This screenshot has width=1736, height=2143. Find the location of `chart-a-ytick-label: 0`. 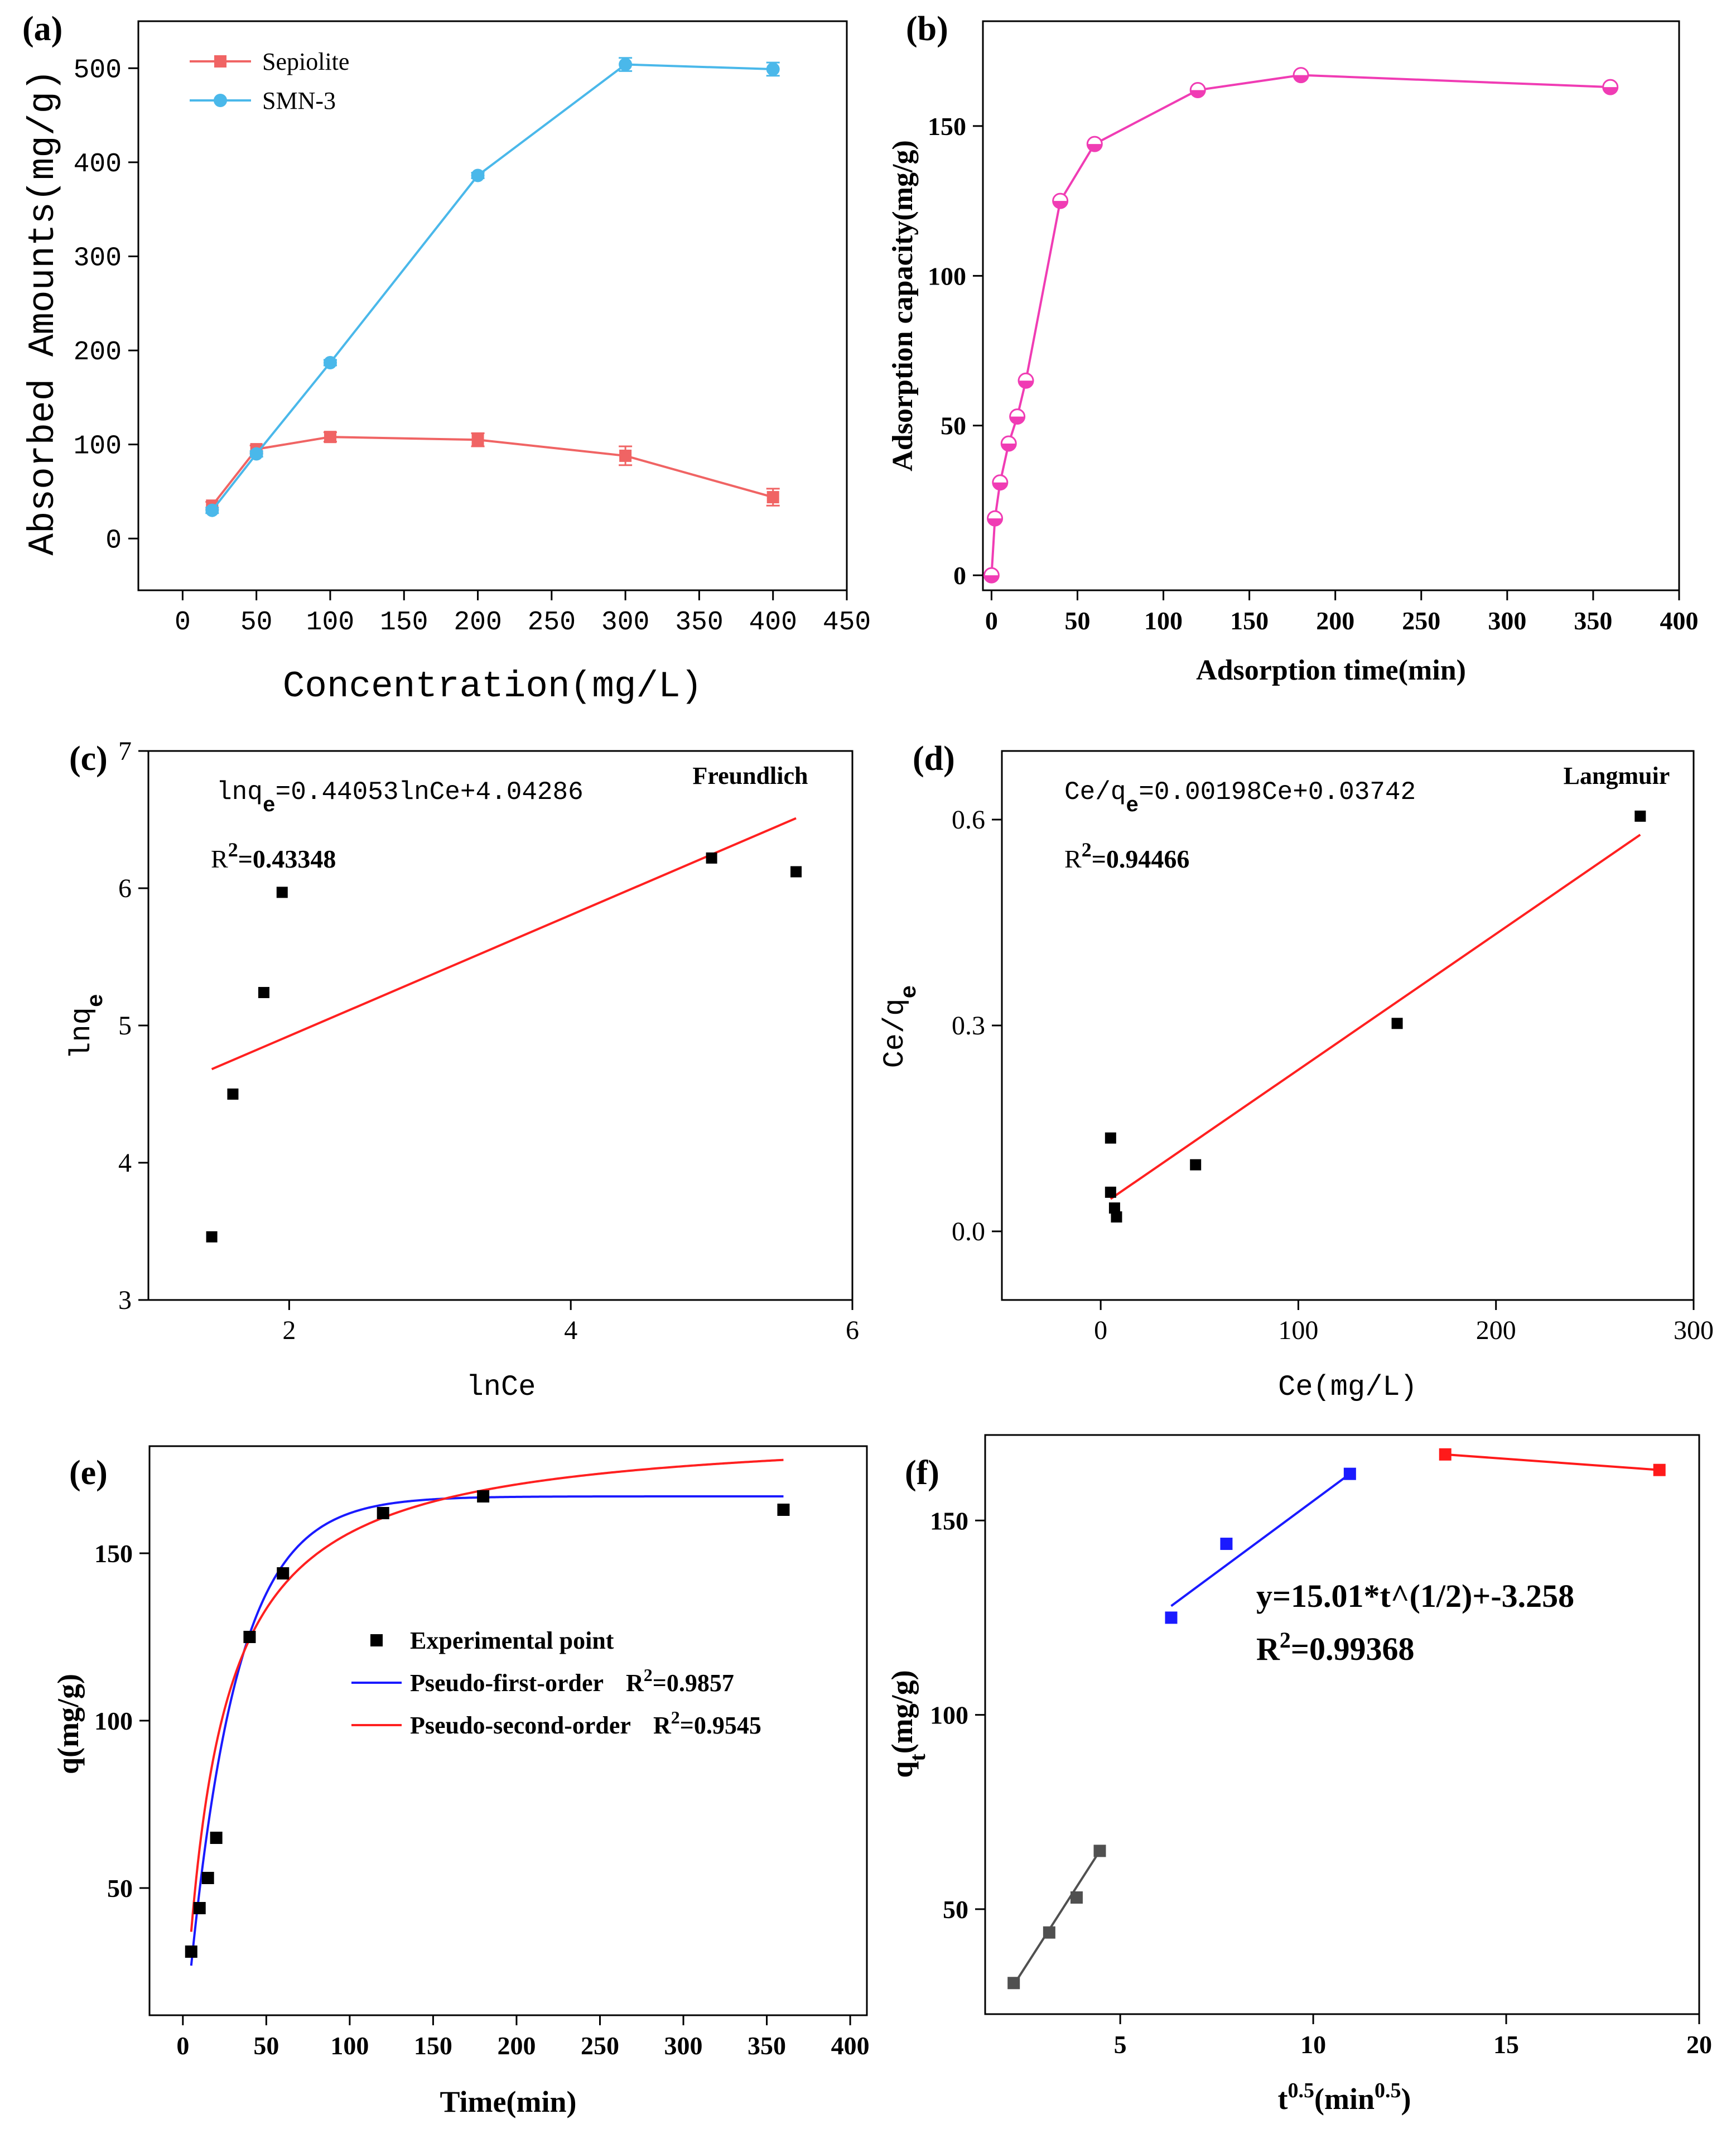

chart-a-ytick-label: 0 is located at coordinates (113, 541).